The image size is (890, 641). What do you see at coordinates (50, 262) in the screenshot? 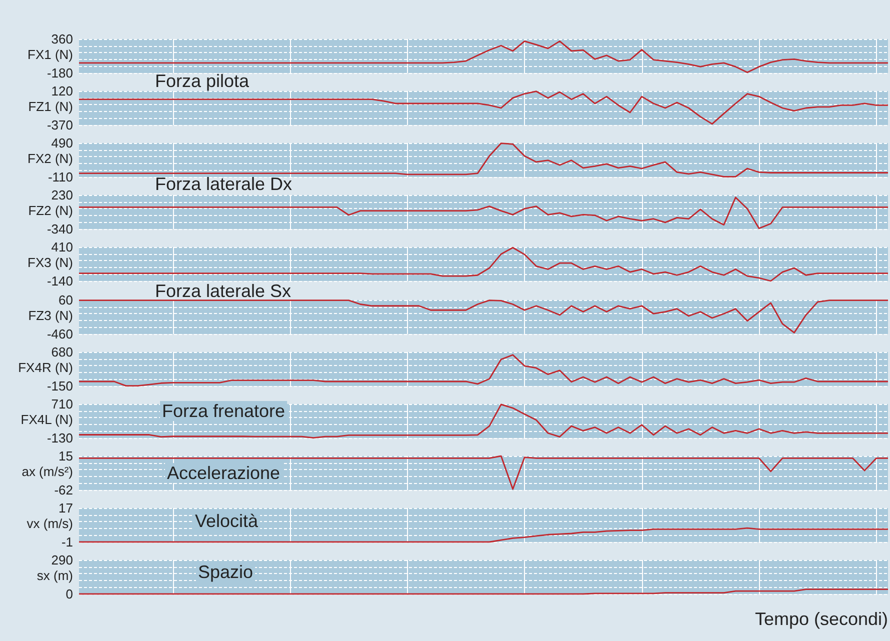
I see `y-axis-title: FX3 (N)` at bounding box center [50, 262].